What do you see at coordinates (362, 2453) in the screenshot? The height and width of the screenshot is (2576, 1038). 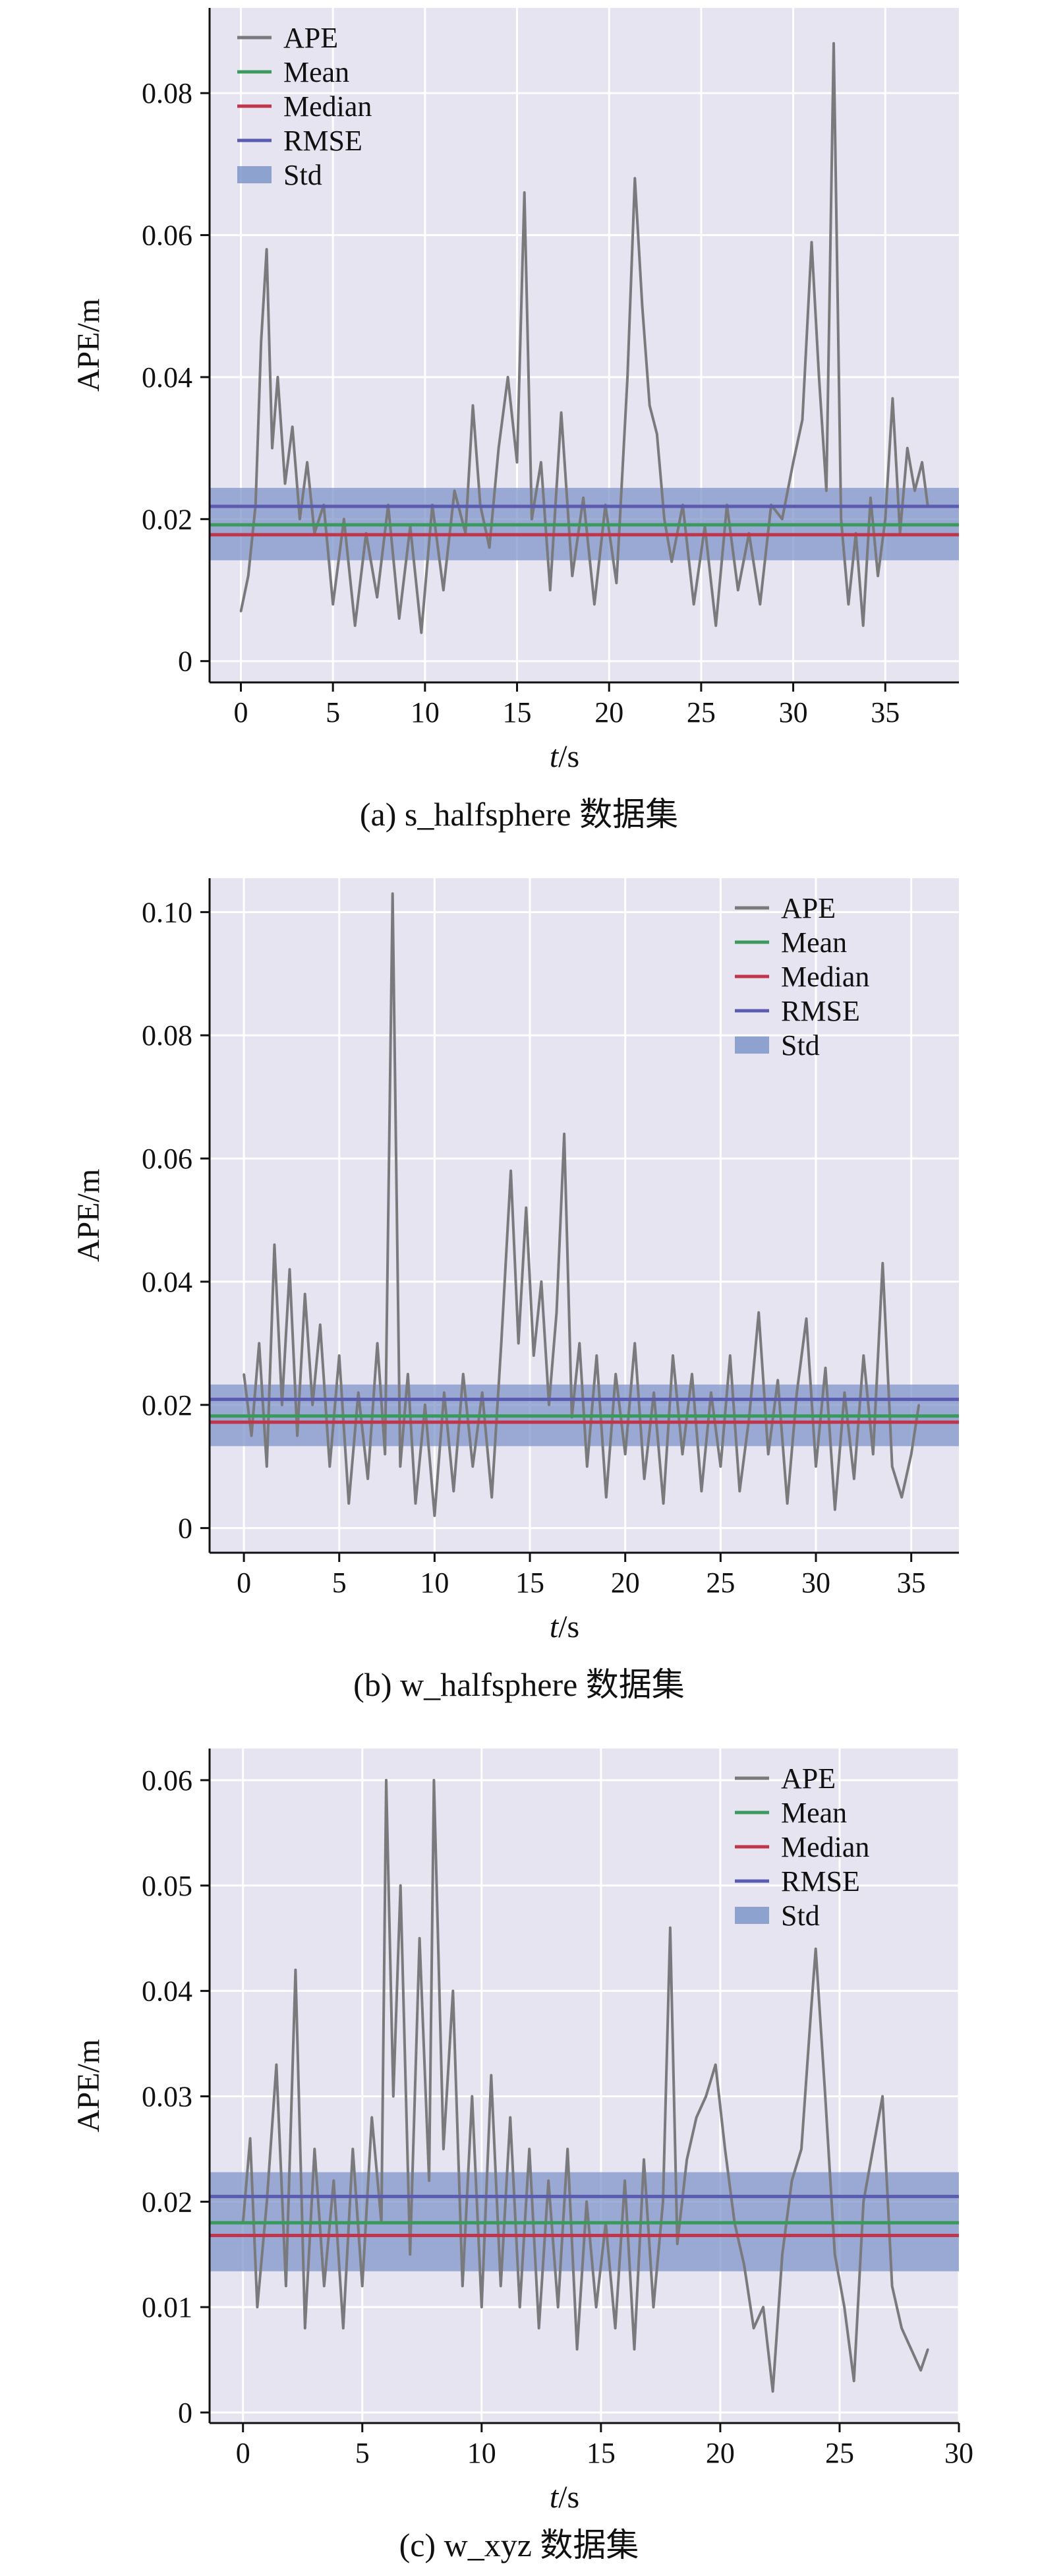 I see `x-tick-label: 5` at bounding box center [362, 2453].